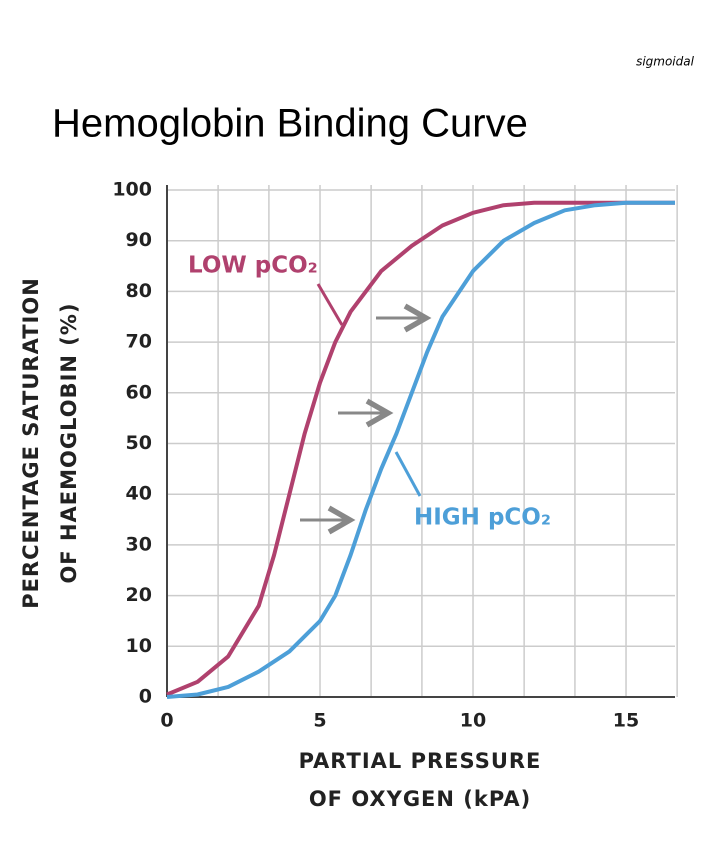 This screenshot has width=728, height=855. Describe the element at coordinates (139, 240) in the screenshot. I see `y-tick-label: 90` at that location.